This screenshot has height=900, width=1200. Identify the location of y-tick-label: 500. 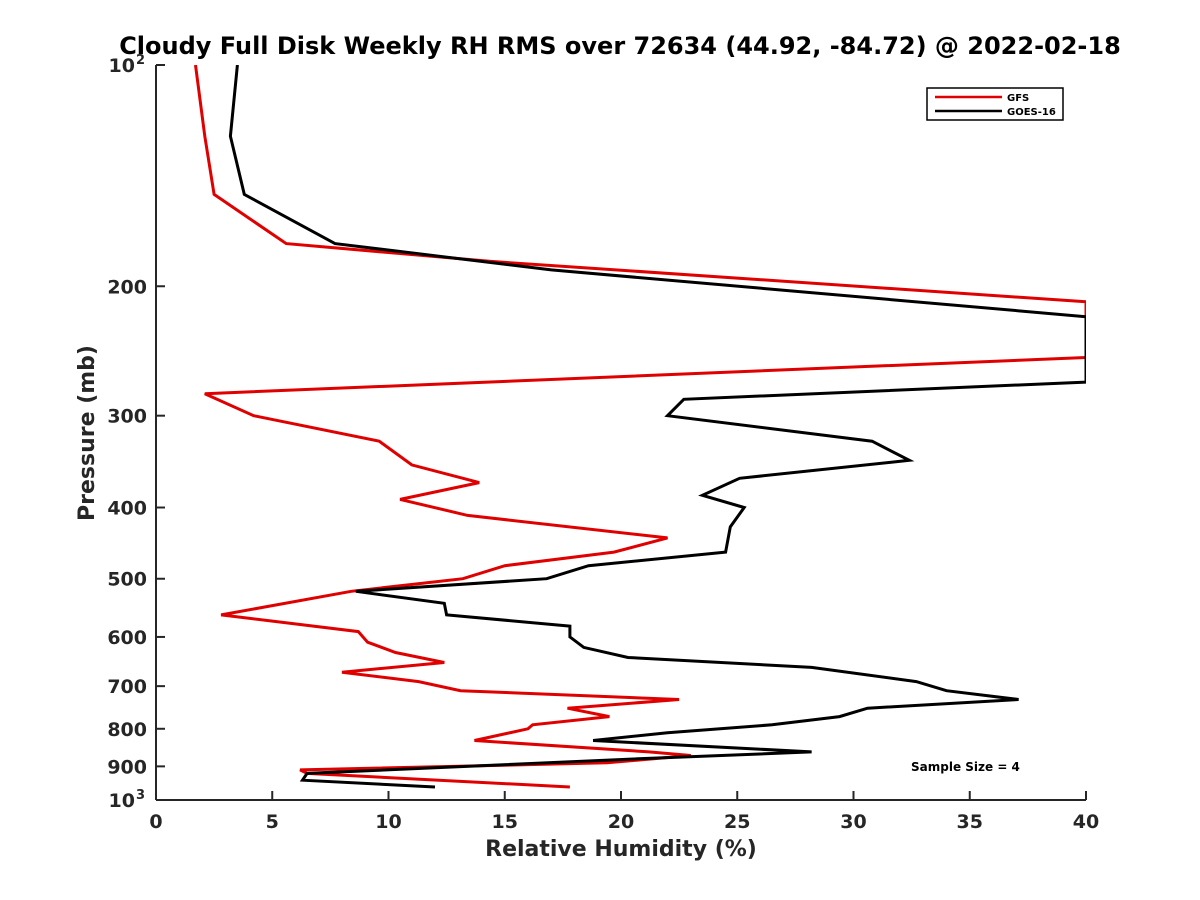
(127, 580).